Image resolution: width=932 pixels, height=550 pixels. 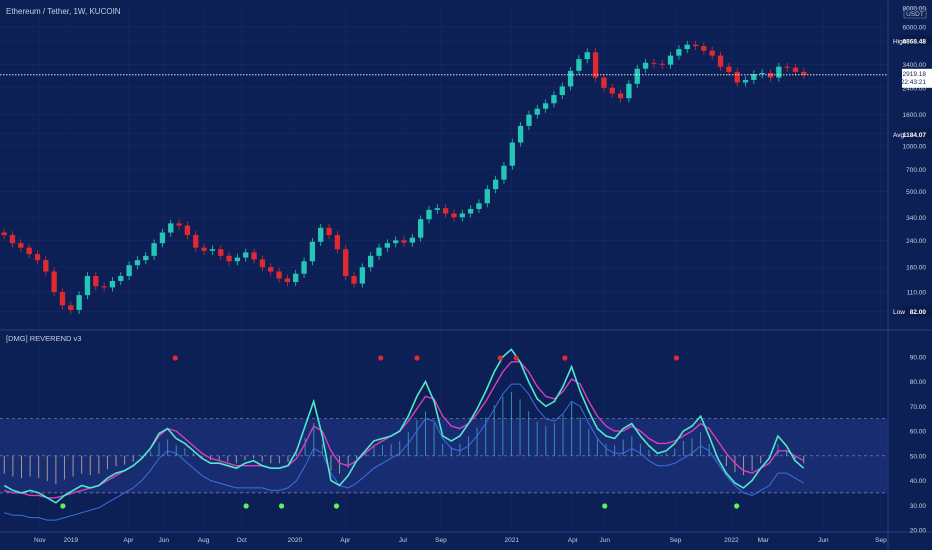 What do you see at coordinates (441, 540) in the screenshot?
I see `time-tick-label: Sep` at bounding box center [441, 540].